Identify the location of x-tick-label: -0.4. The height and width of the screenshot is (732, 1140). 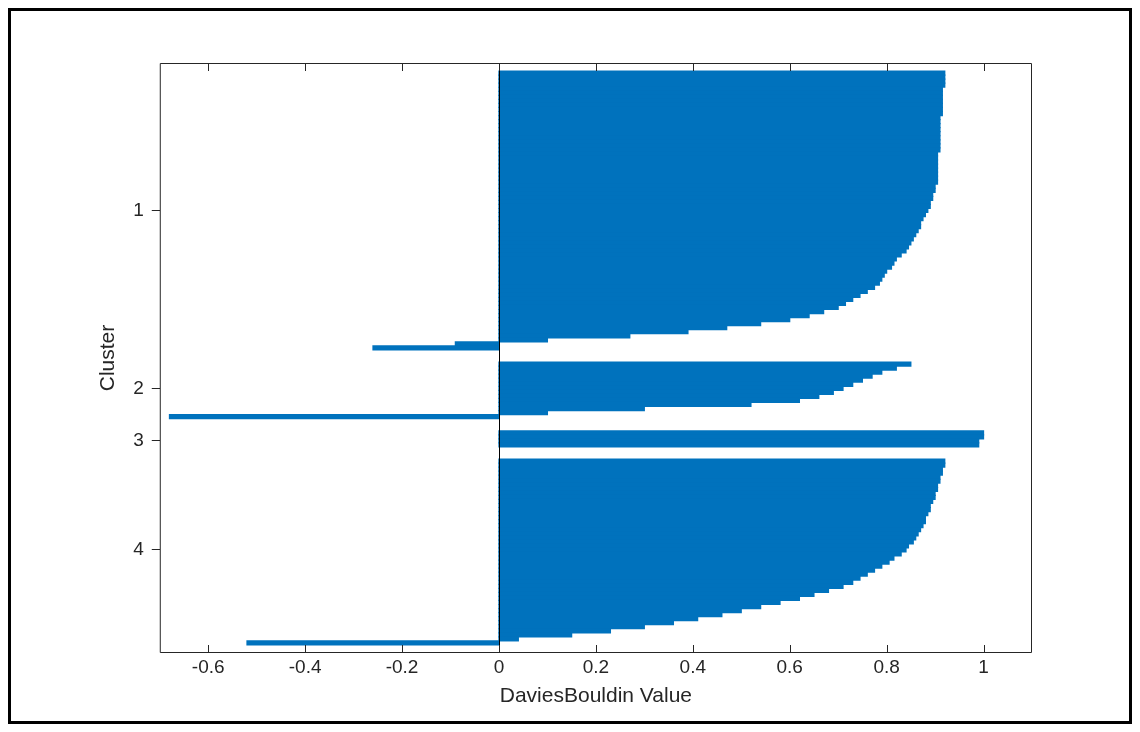
(305, 666).